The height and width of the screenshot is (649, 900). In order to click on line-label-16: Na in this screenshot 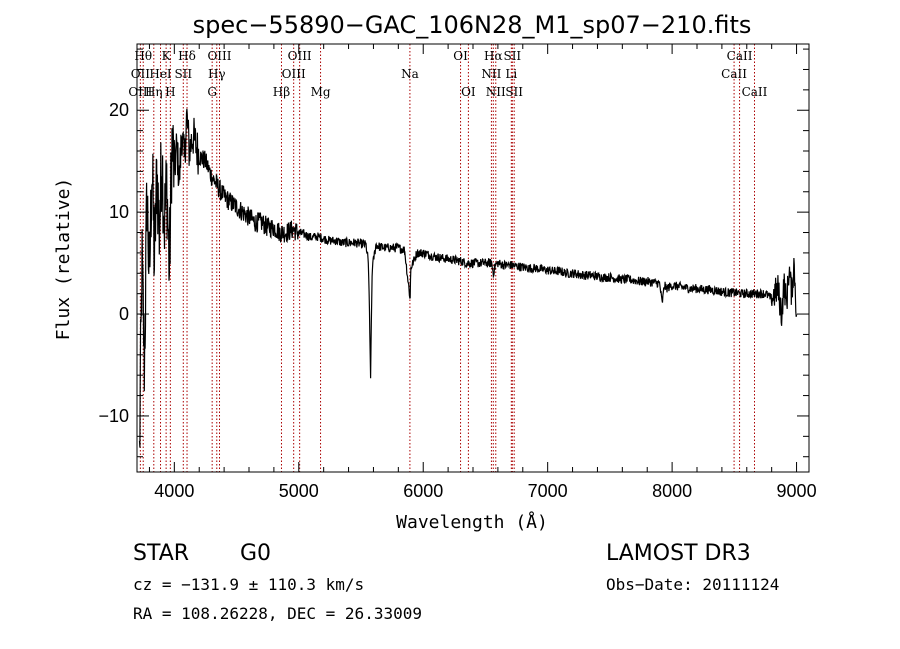, I will do `click(410, 74)`.